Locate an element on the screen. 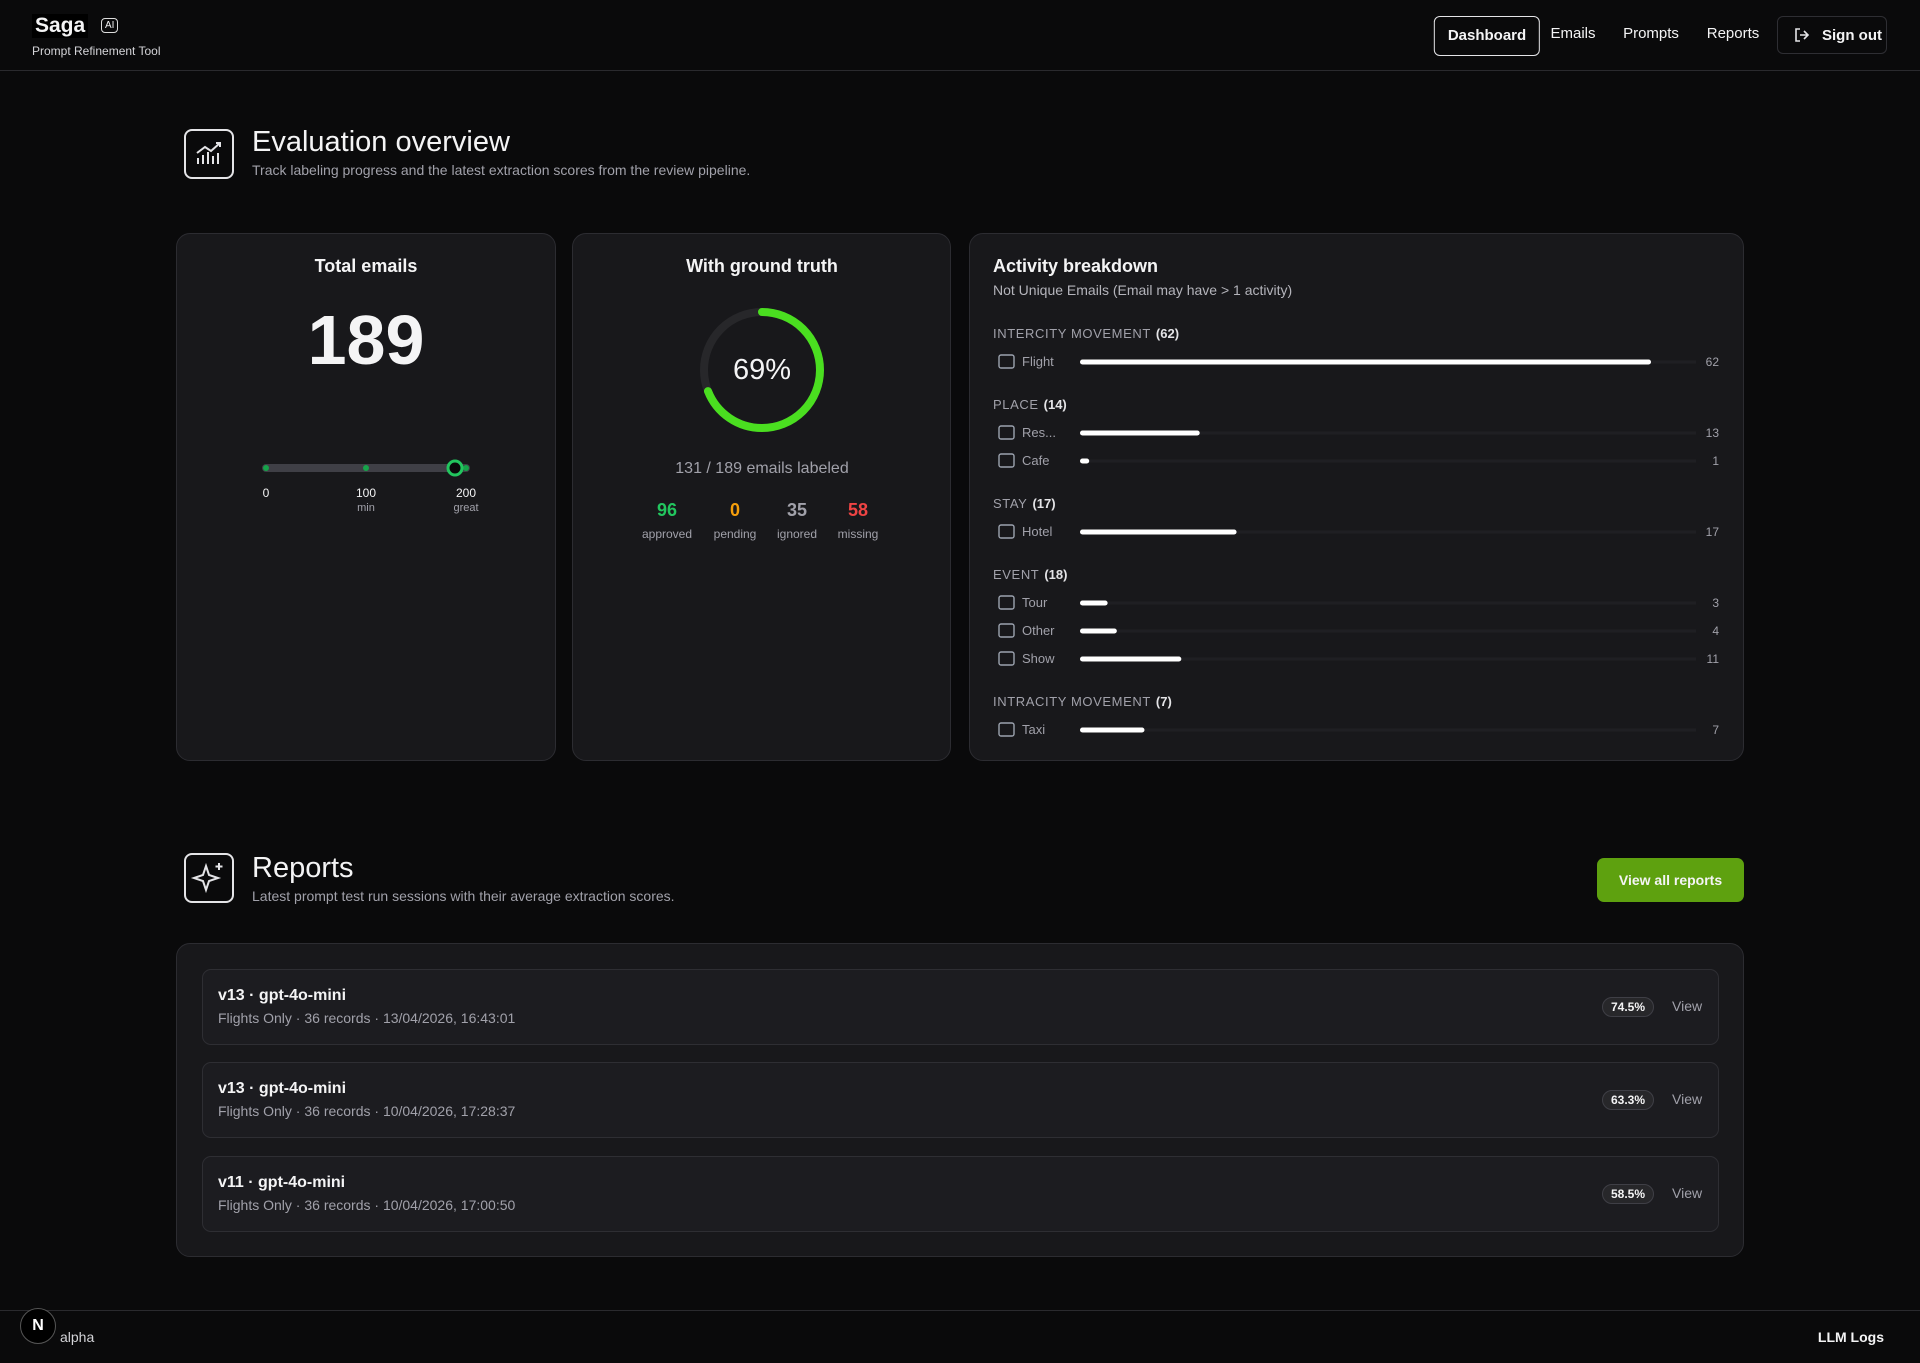 The image size is (1920, 1363). gauge-tick-label: 0 is located at coordinates (266, 493).